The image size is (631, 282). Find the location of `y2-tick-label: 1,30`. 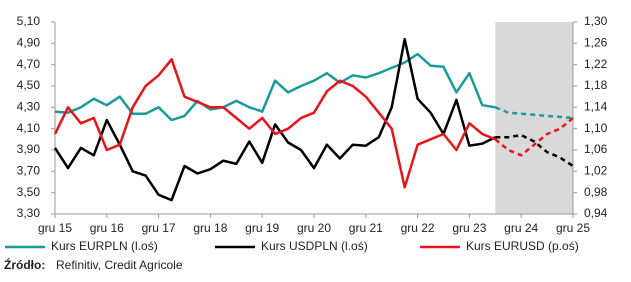

y2-tick-label: 1,30 is located at coordinates (596, 21).